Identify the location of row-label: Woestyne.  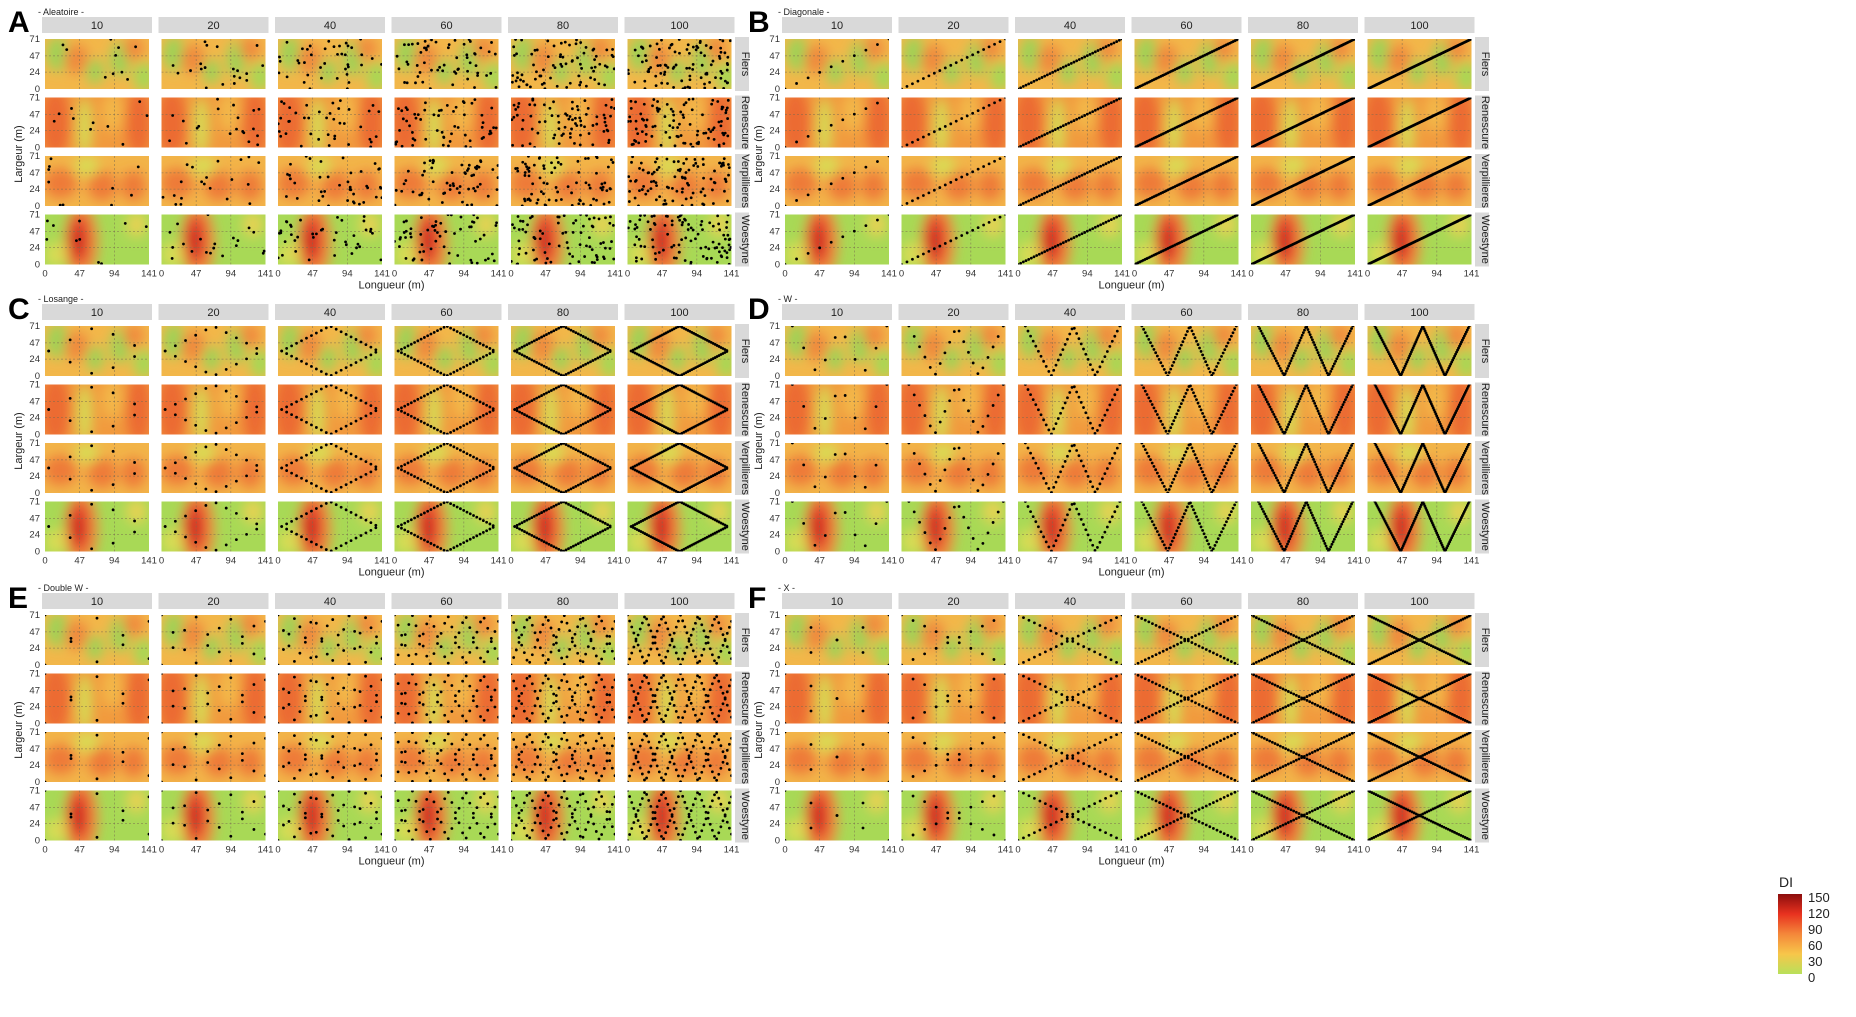
(745, 239).